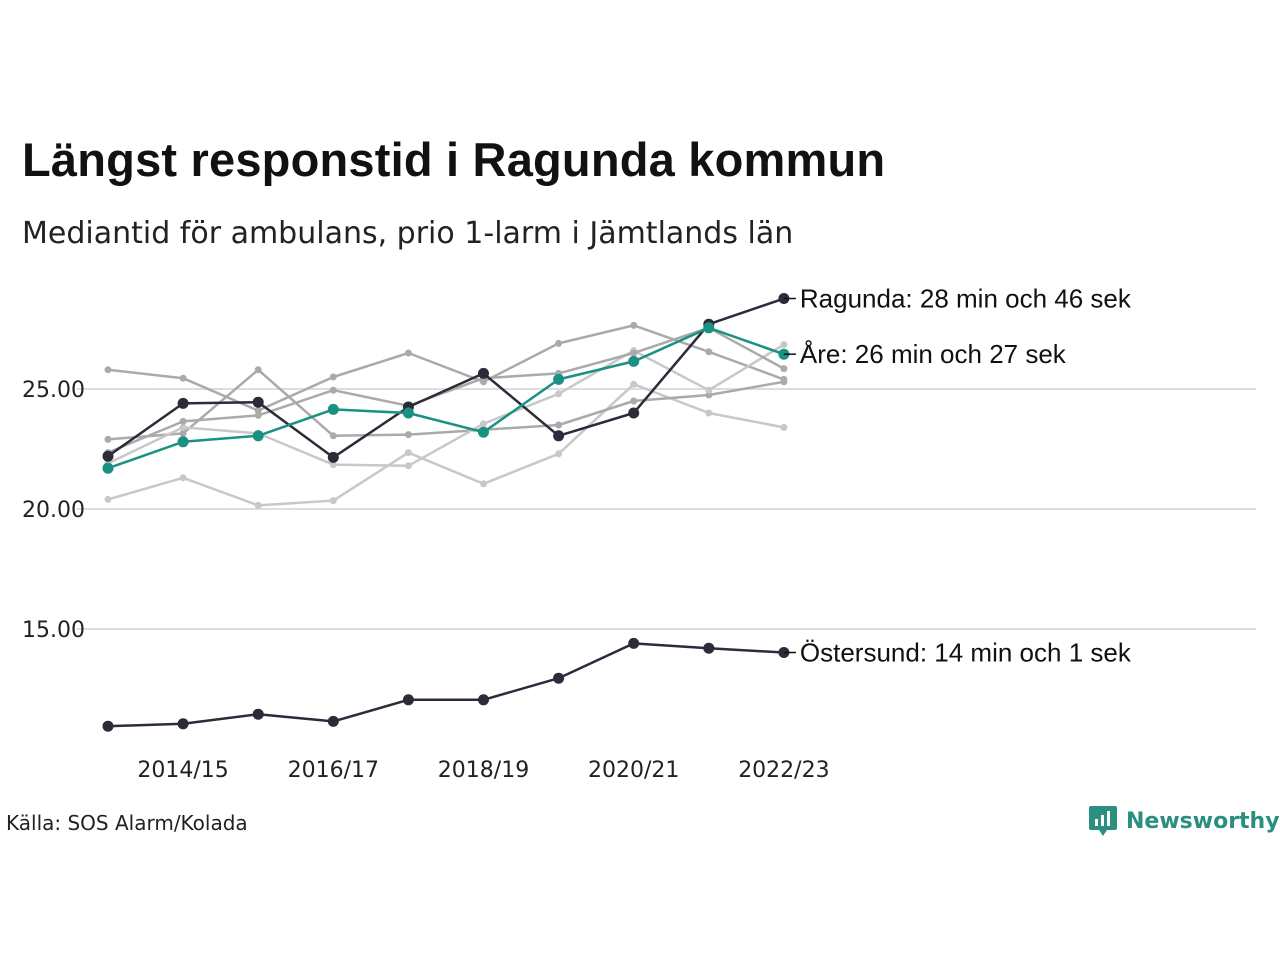  What do you see at coordinates (483, 770) in the screenshot?
I see `x-tick-label: 2018/19` at bounding box center [483, 770].